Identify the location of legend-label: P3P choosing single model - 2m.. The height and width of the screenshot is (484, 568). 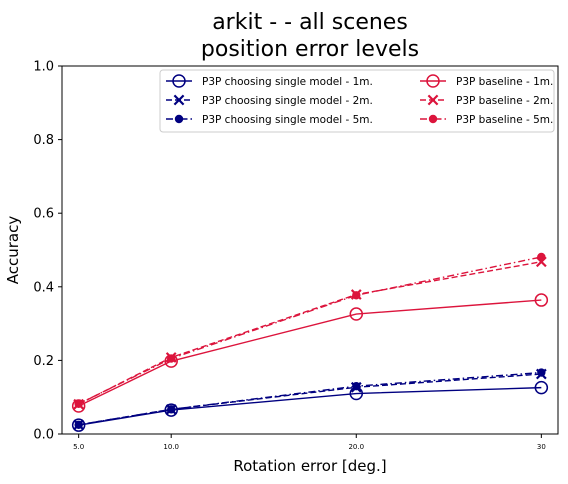
(287, 101).